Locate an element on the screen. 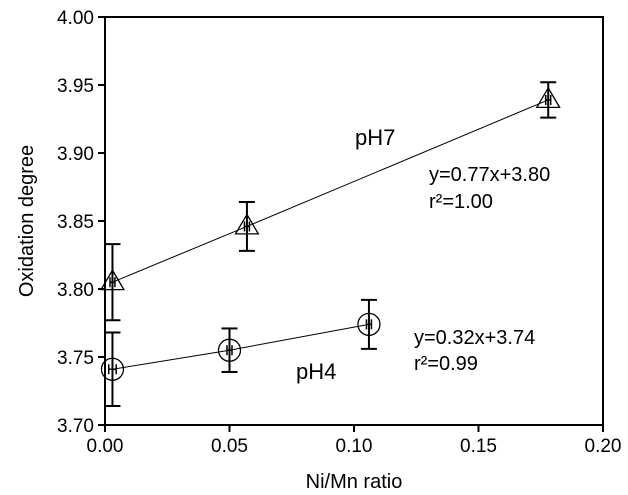 The width and height of the screenshot is (628, 495). y-tick-label: 4.00 is located at coordinates (75, 18).